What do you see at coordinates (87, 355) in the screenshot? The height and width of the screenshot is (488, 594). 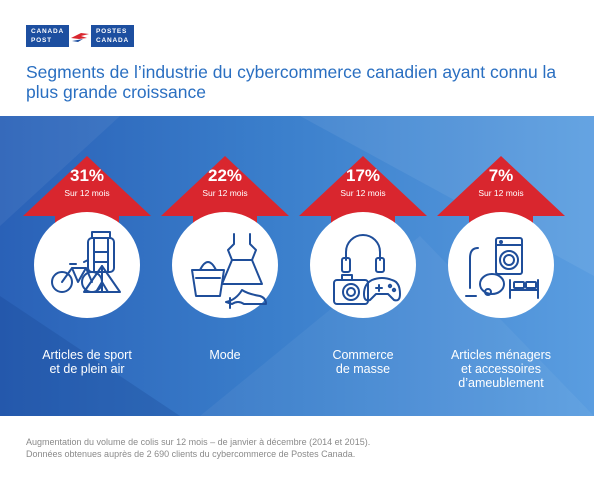 I see `segment-label-line: Articles de sport` at bounding box center [87, 355].